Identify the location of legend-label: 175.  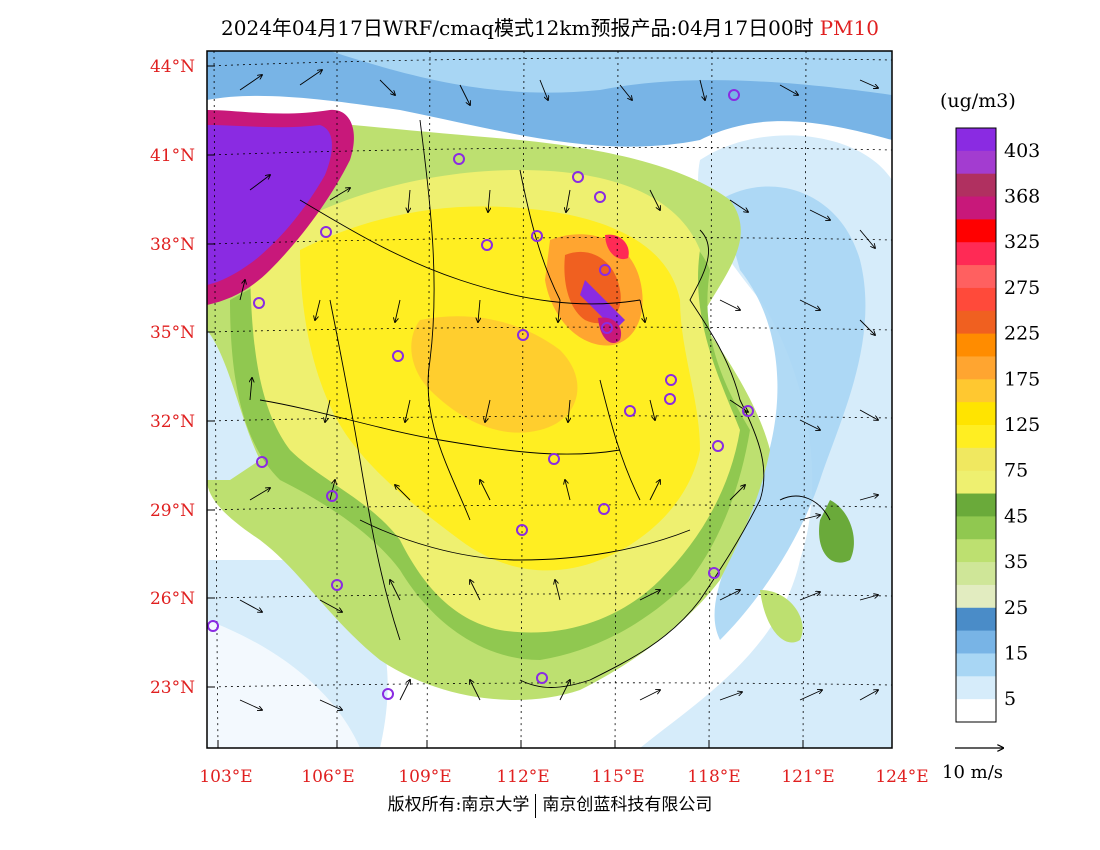
(1022, 379).